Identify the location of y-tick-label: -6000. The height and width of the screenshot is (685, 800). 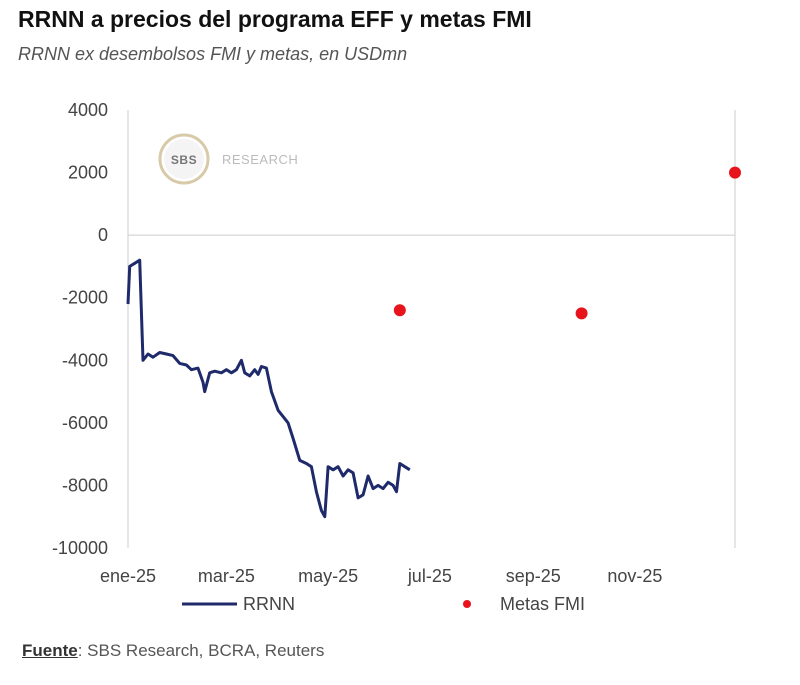
(85, 423).